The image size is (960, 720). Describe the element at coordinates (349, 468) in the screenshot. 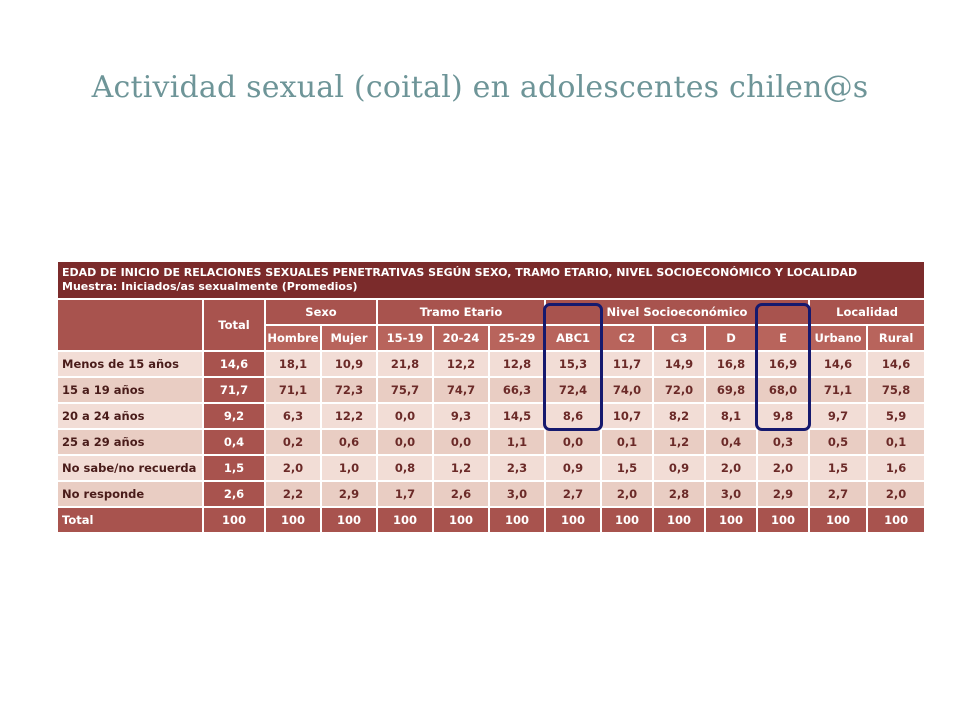

I see `table-cell: 1,0` at that location.